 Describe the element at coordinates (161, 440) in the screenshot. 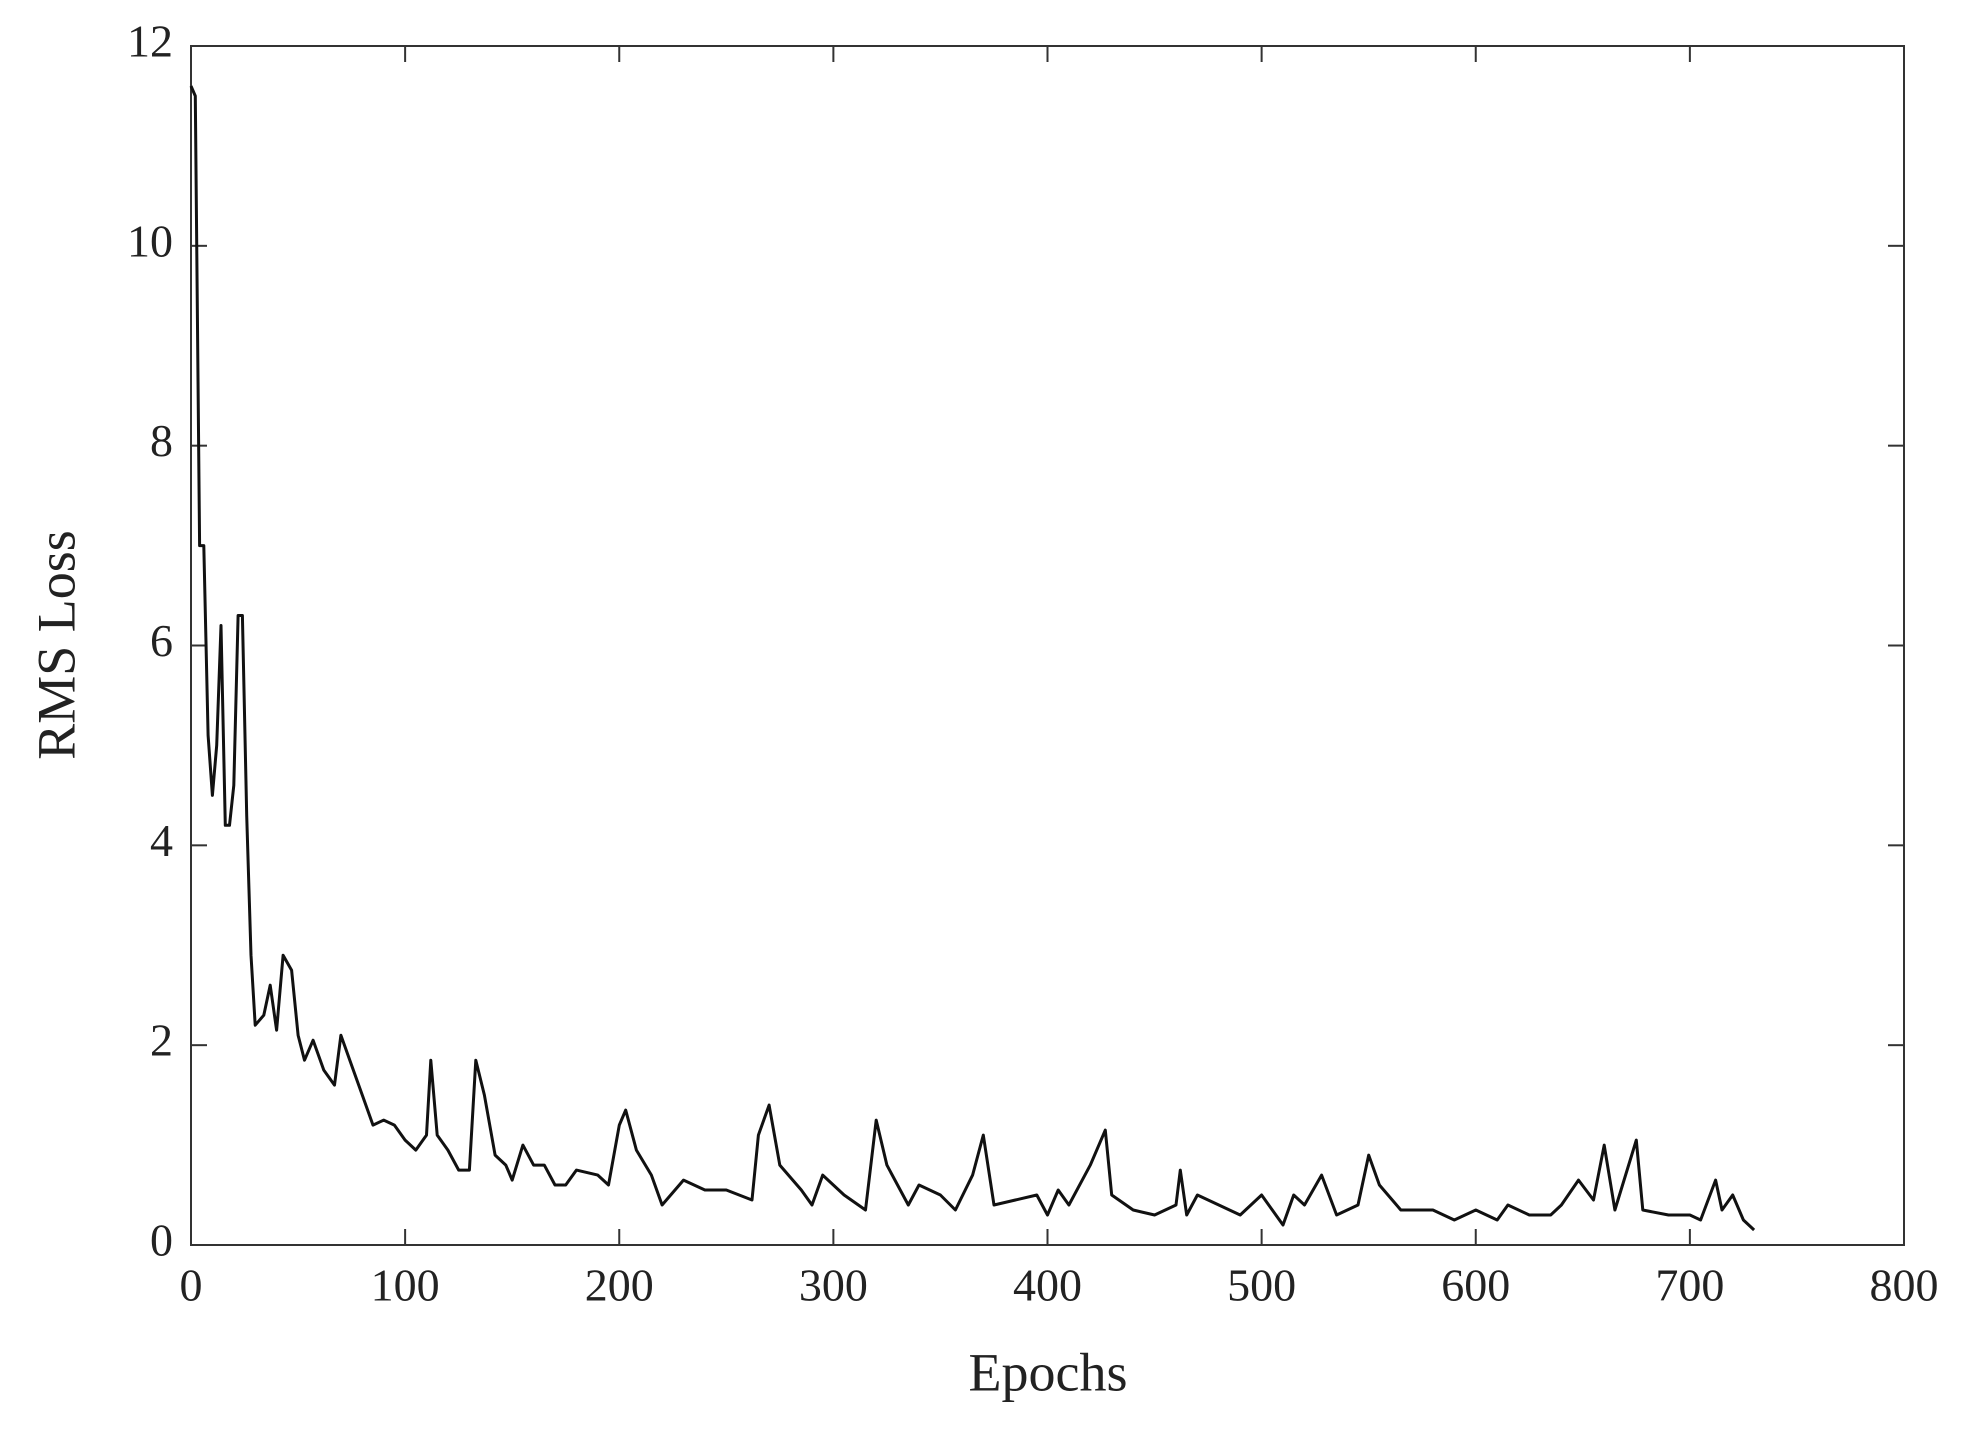

I see `y-tick-label: 8` at that location.